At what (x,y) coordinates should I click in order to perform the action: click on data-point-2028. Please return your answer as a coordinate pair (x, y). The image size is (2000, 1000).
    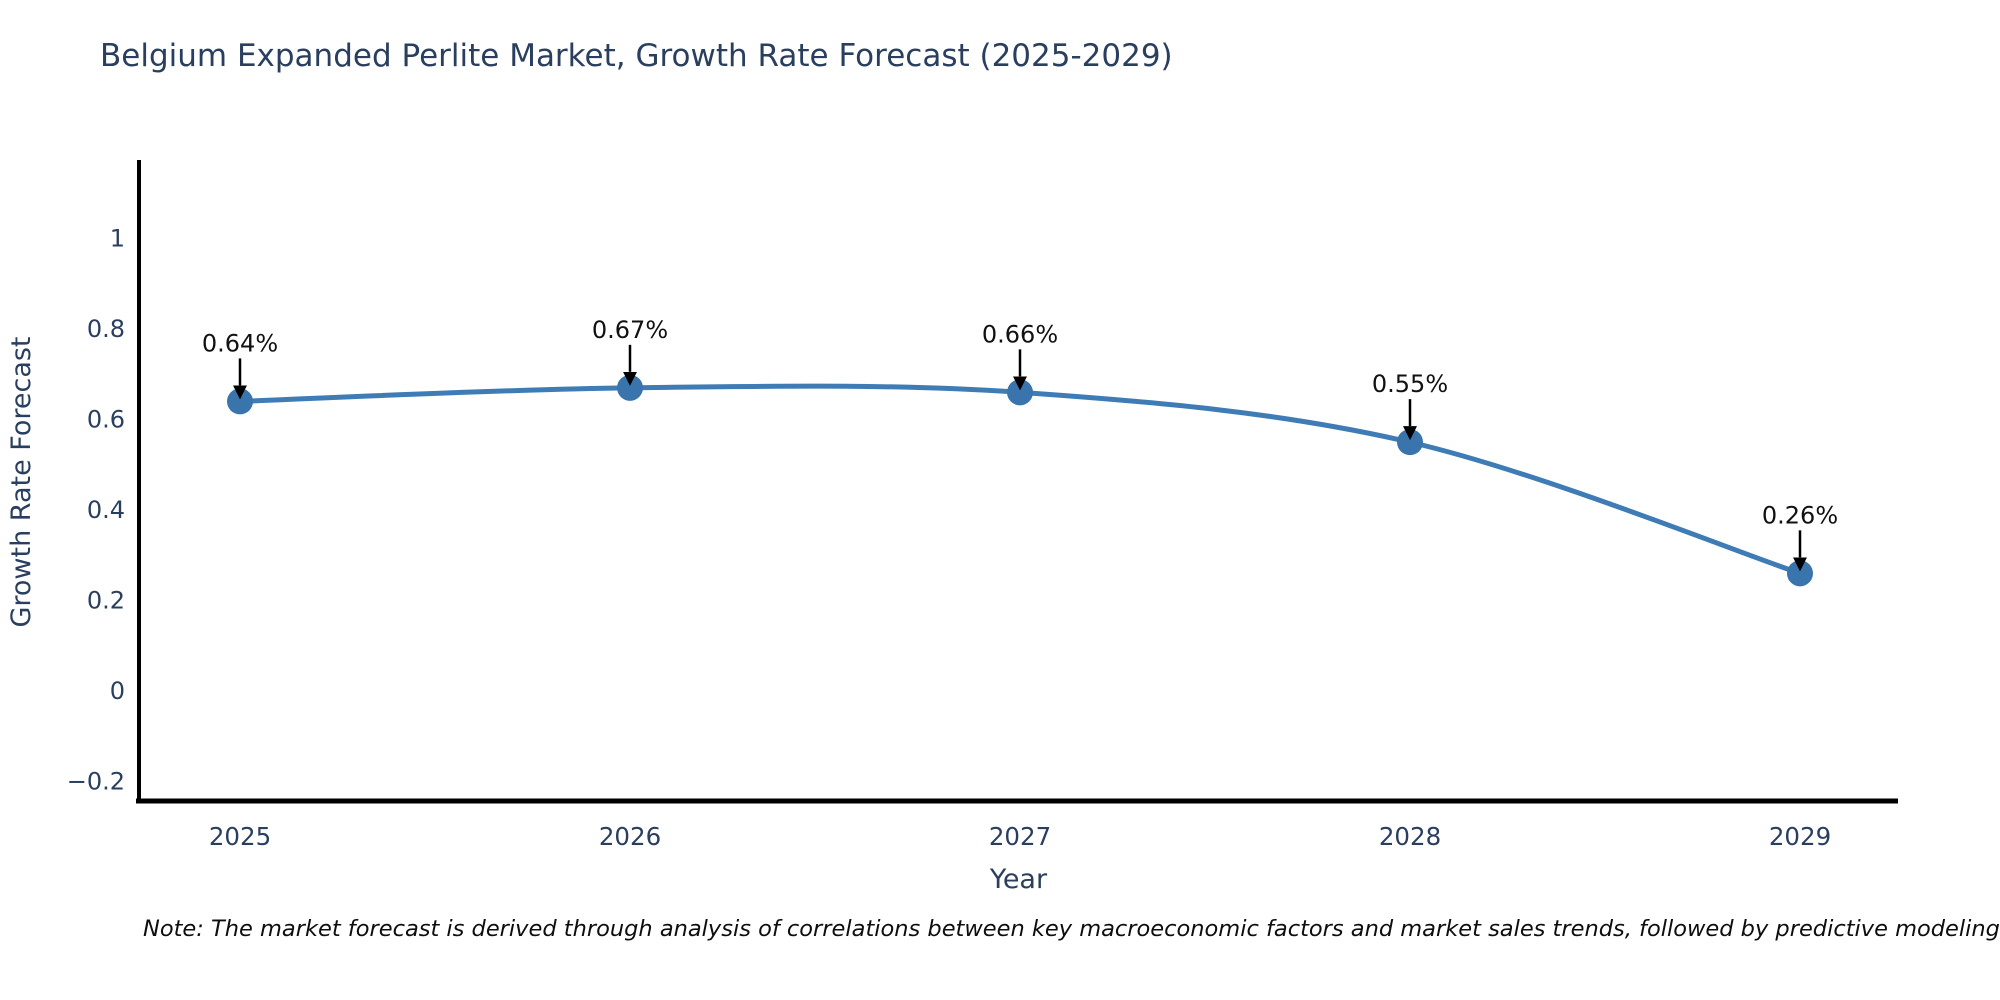
    Looking at the image, I should click on (1410, 442).